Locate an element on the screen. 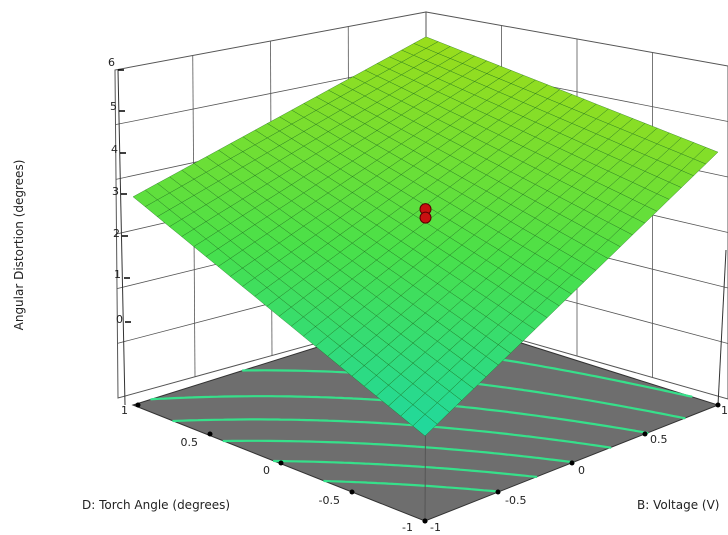 The height and width of the screenshot is (535, 728). z-axis-title: Angular Distortion (degrees) is located at coordinates (19, 245).